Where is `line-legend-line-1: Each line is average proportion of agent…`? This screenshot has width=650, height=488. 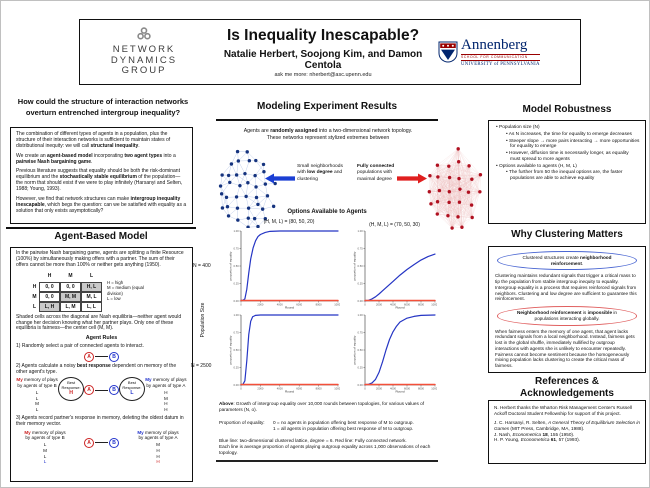 line-legend-line-1: Each line is average proportion of agent… is located at coordinates (325, 449).